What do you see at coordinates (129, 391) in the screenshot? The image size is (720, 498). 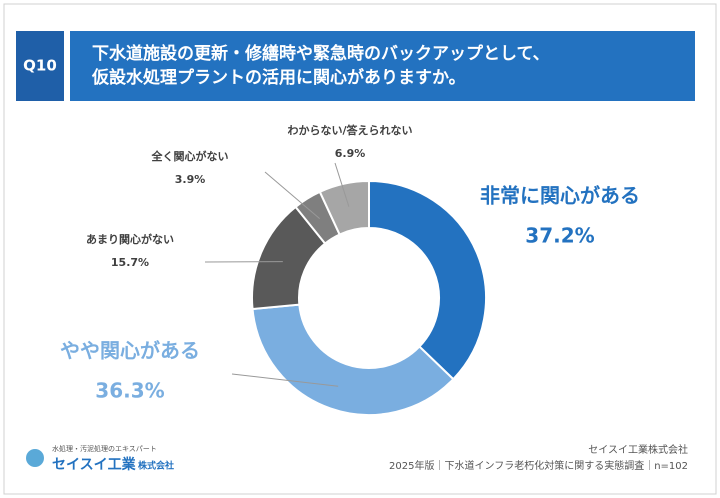 I see `value-label: 36.3%` at bounding box center [129, 391].